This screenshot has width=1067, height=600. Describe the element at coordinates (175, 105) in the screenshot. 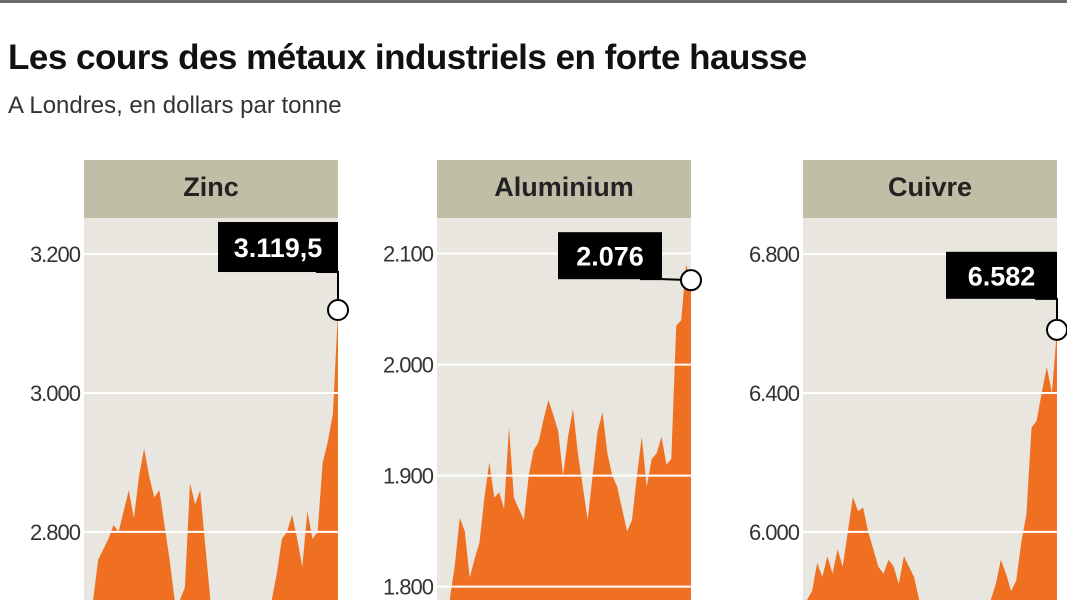

I see `chart-subtitle: A Londres, en dollars par tonne` at that location.